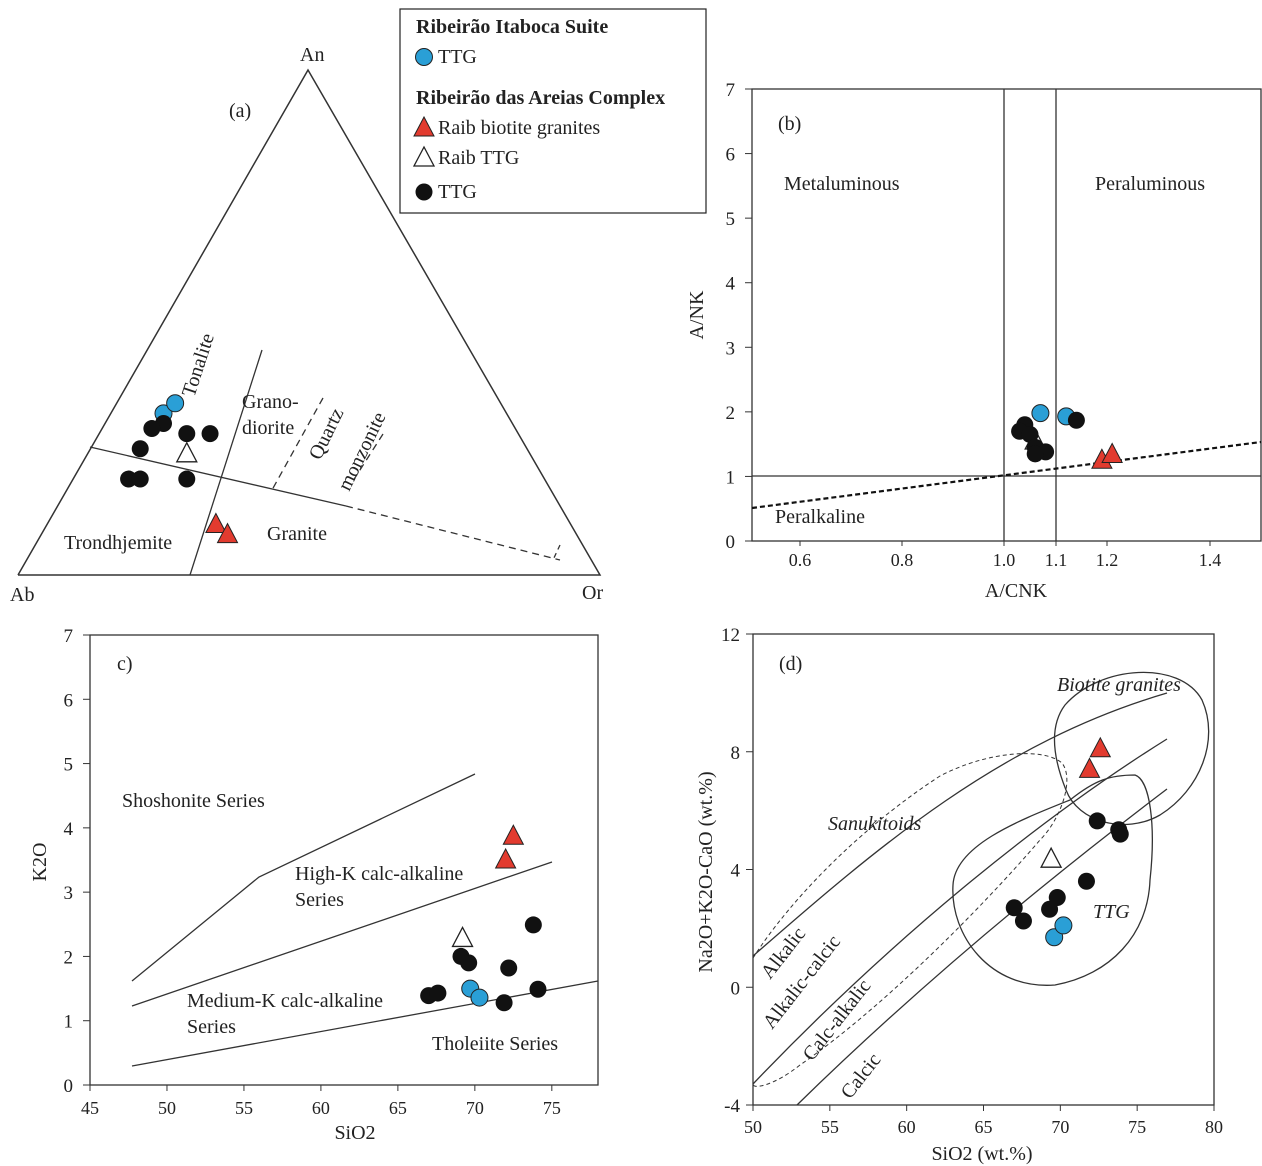 The height and width of the screenshot is (1166, 1262). Describe the element at coordinates (270, 402) in the screenshot. I see `field-label-grano: Grano-` at that location.